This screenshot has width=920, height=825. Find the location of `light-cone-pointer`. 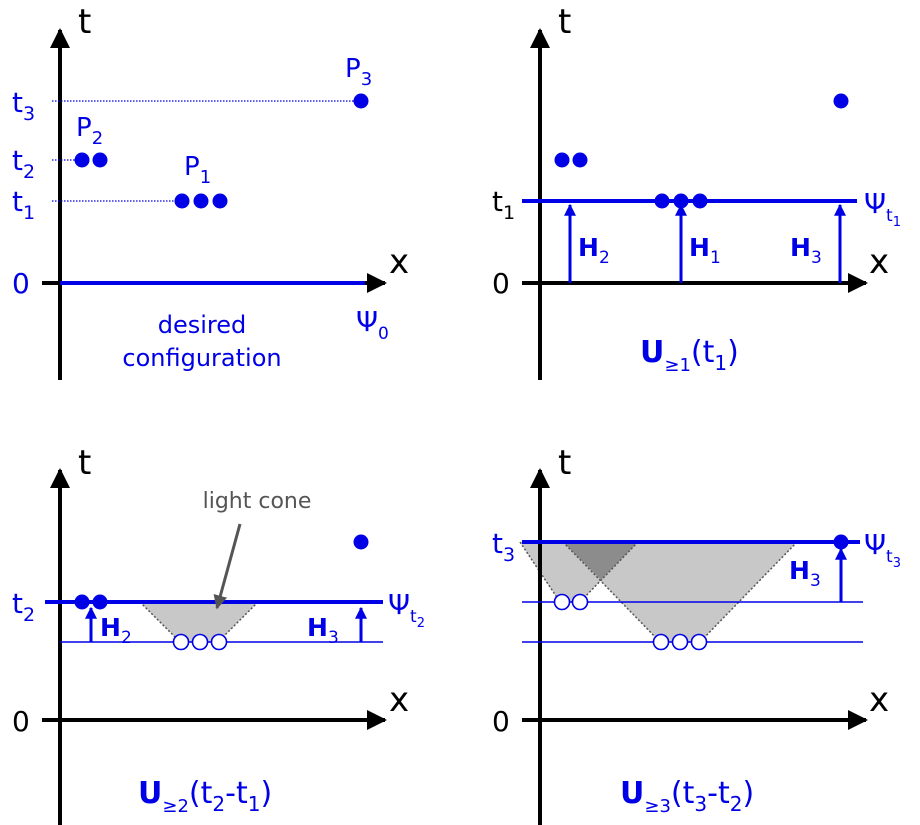

light-cone-pointer is located at coordinates (227, 566).